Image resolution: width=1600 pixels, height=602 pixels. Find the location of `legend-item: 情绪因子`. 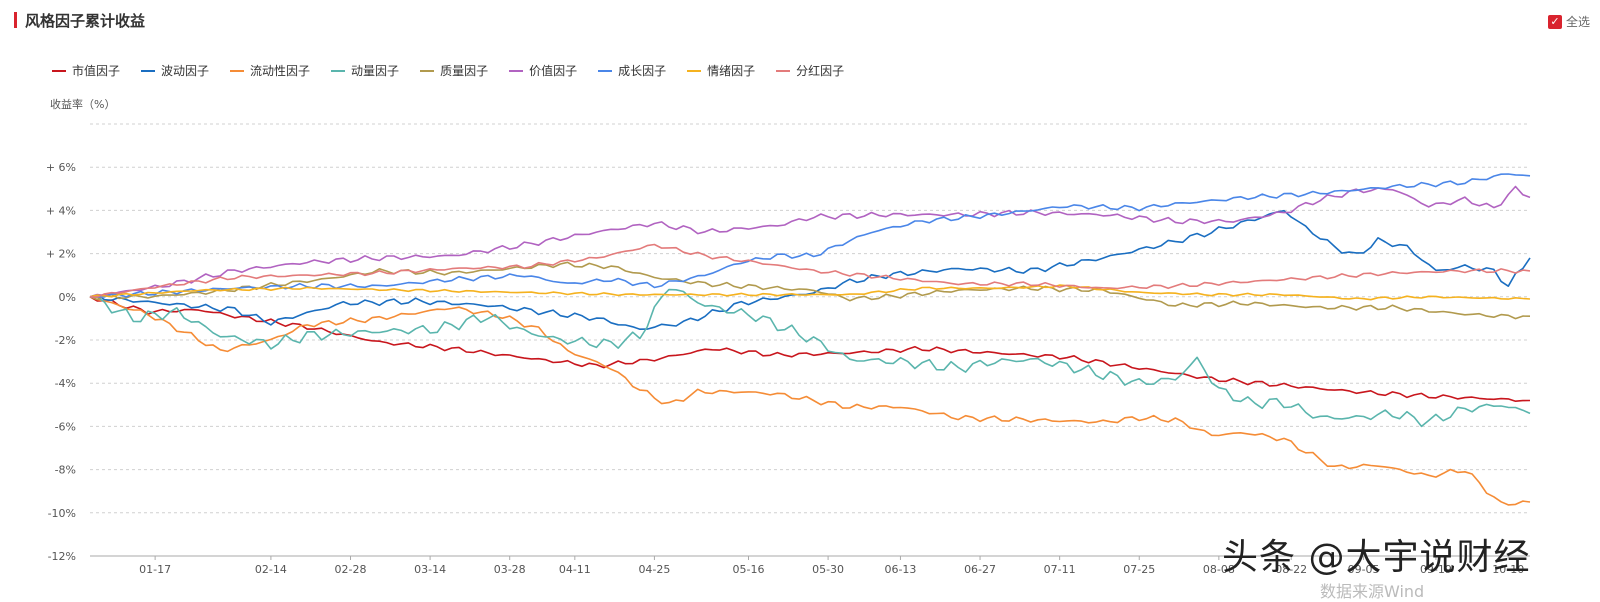

legend-item: 情绪因子 is located at coordinates (721, 70).